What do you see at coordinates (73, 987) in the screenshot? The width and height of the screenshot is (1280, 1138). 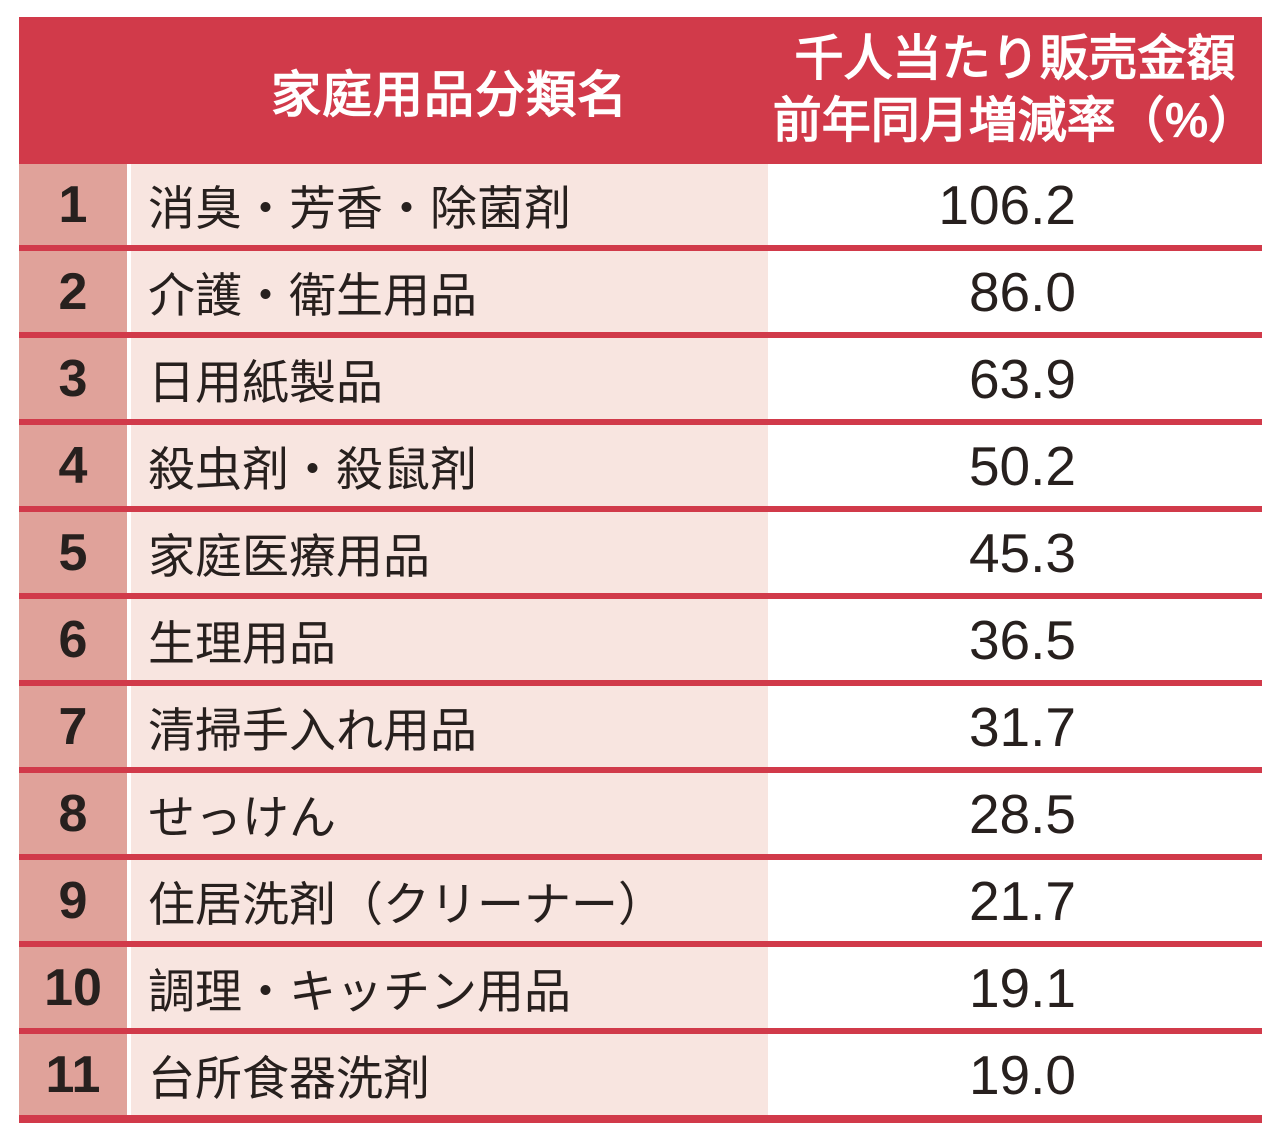 I see `rank-cell: 10` at bounding box center [73, 987].